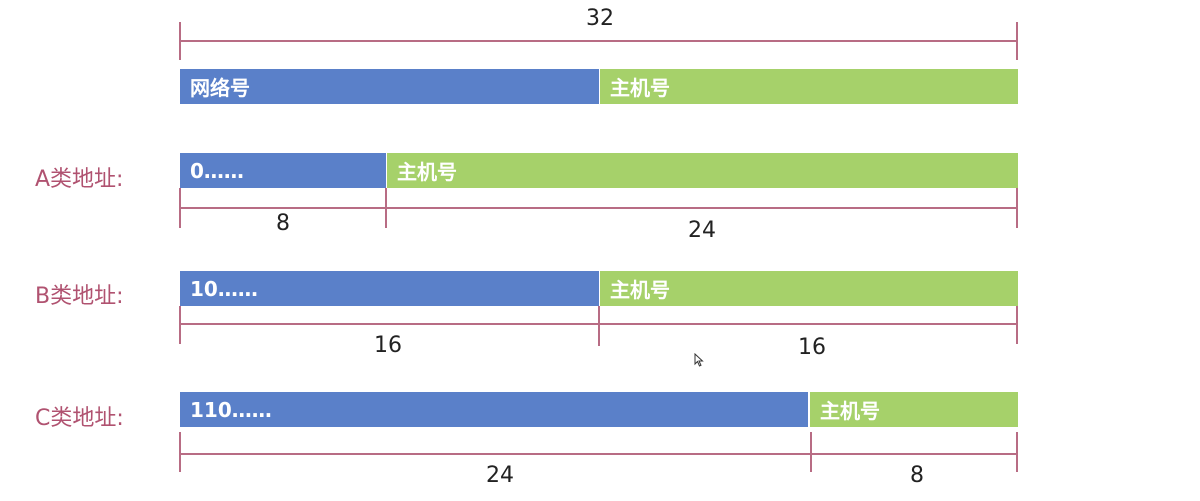 The width and height of the screenshot is (1200, 501). I want to click on class-c-network-bits: 24, so click(500, 475).